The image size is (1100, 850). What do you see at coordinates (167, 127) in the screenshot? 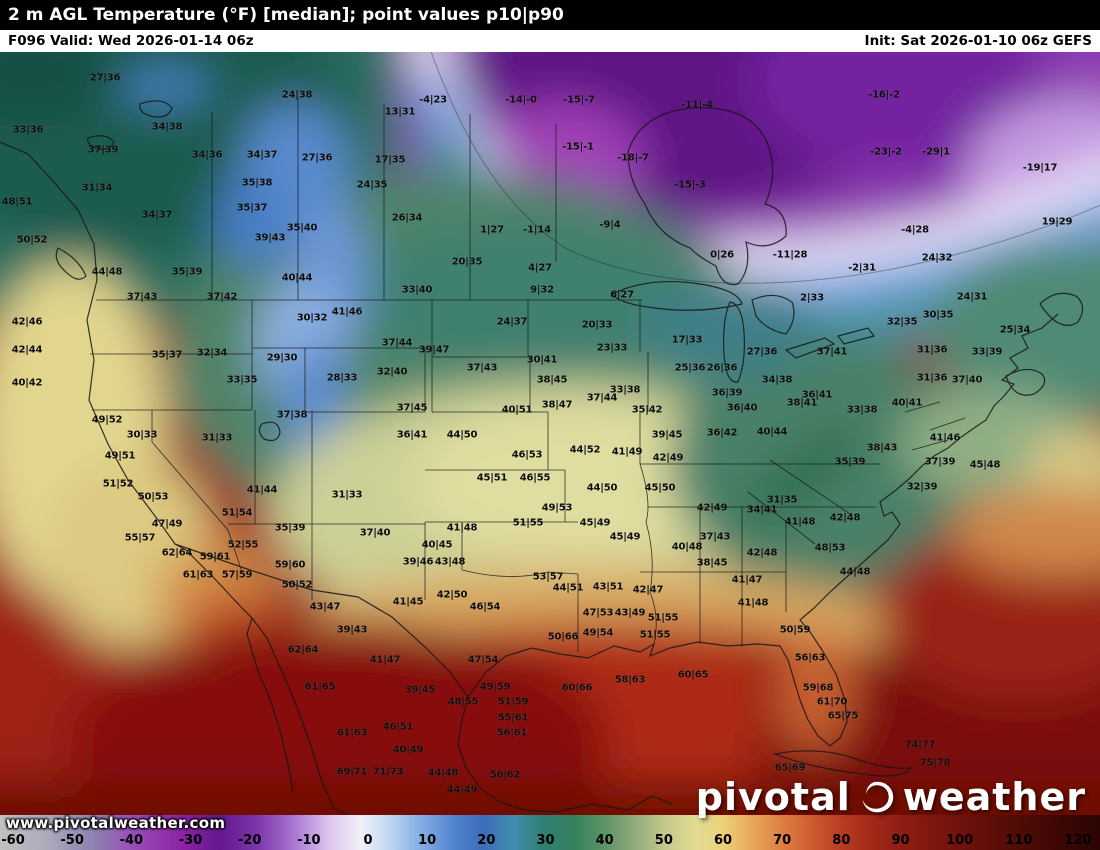
I see `point-value: 34|38` at bounding box center [167, 127].